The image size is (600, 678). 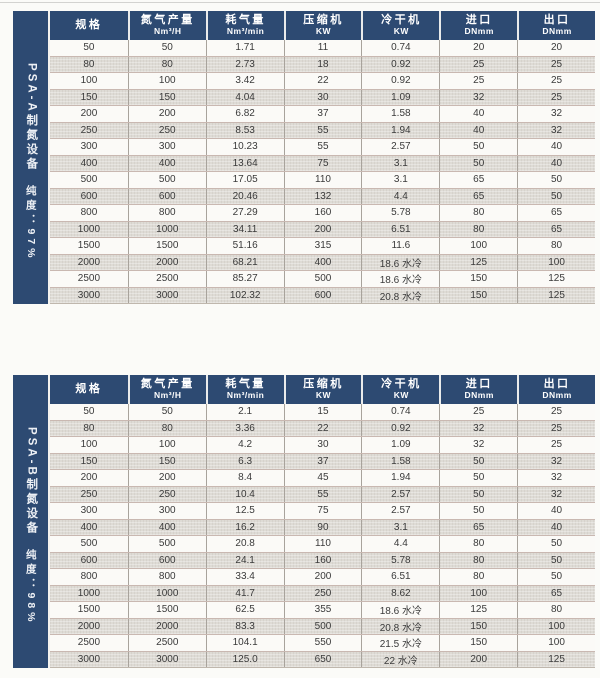 What do you see at coordinates (244, 478) in the screenshot?
I see `table-cell: 8.4` at bounding box center [244, 478].